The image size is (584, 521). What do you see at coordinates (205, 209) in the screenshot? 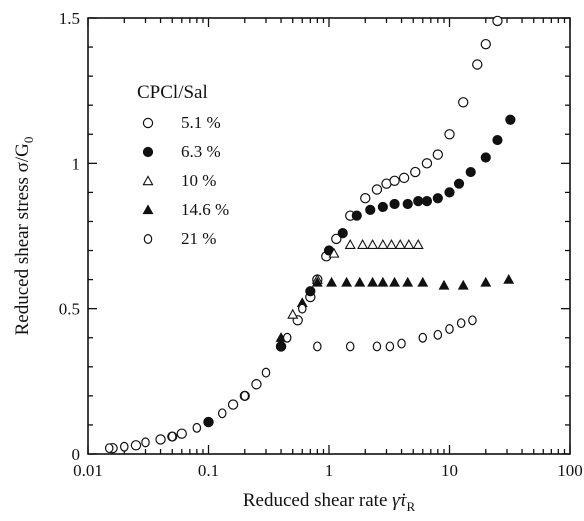
I see `legend-entry: 14.6 %` at bounding box center [205, 209].